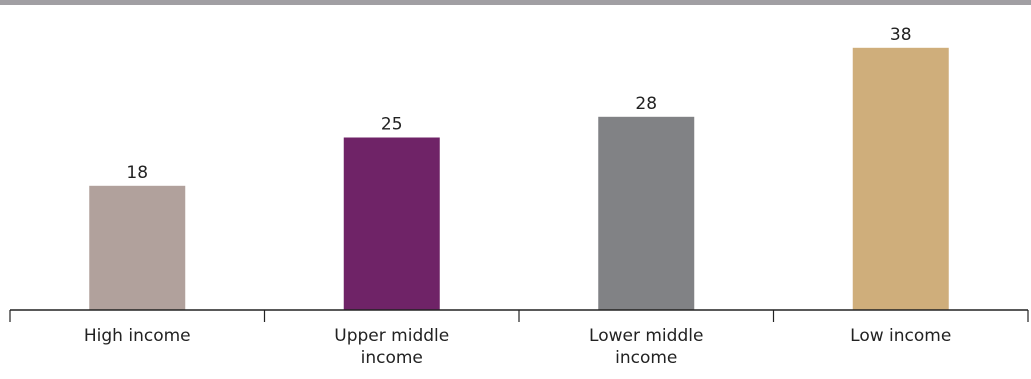  I want to click on x-tick-label-line: Low income, so click(900, 336).